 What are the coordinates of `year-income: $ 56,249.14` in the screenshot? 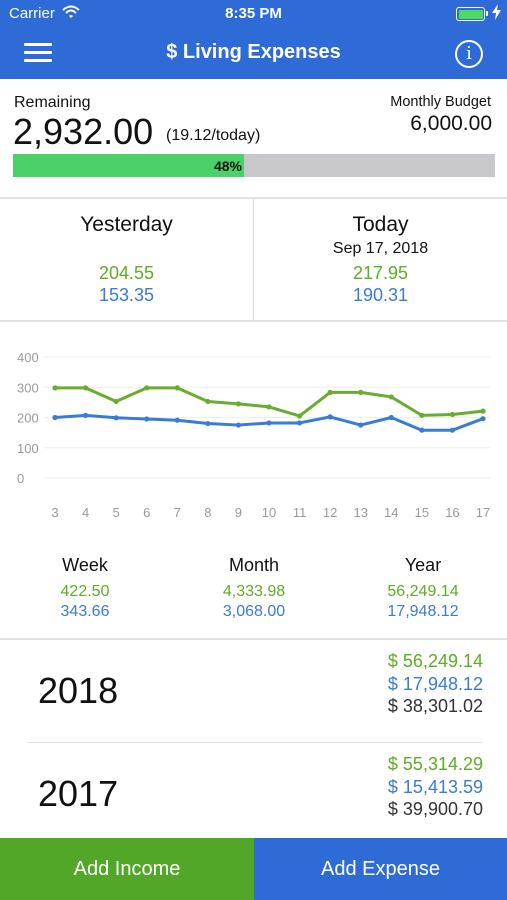 It's located at (435, 661).